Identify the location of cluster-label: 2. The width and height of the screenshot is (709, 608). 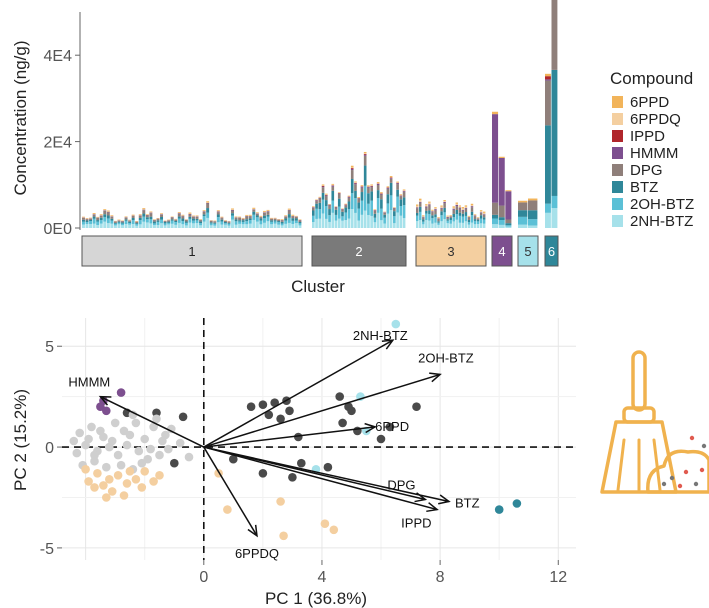
(358, 251).